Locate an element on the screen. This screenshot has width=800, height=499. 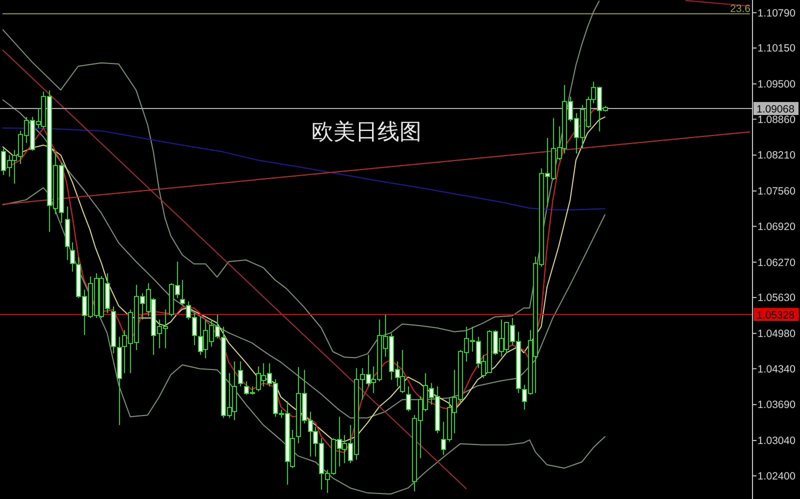
y-tick-label: 1.10150 is located at coordinates (777, 48).